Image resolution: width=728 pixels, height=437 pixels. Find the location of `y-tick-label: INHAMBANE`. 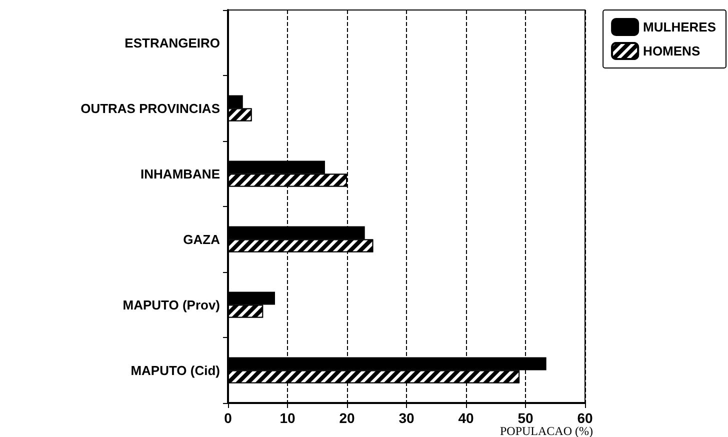

y-tick-label: INHAMBANE is located at coordinates (180, 174).